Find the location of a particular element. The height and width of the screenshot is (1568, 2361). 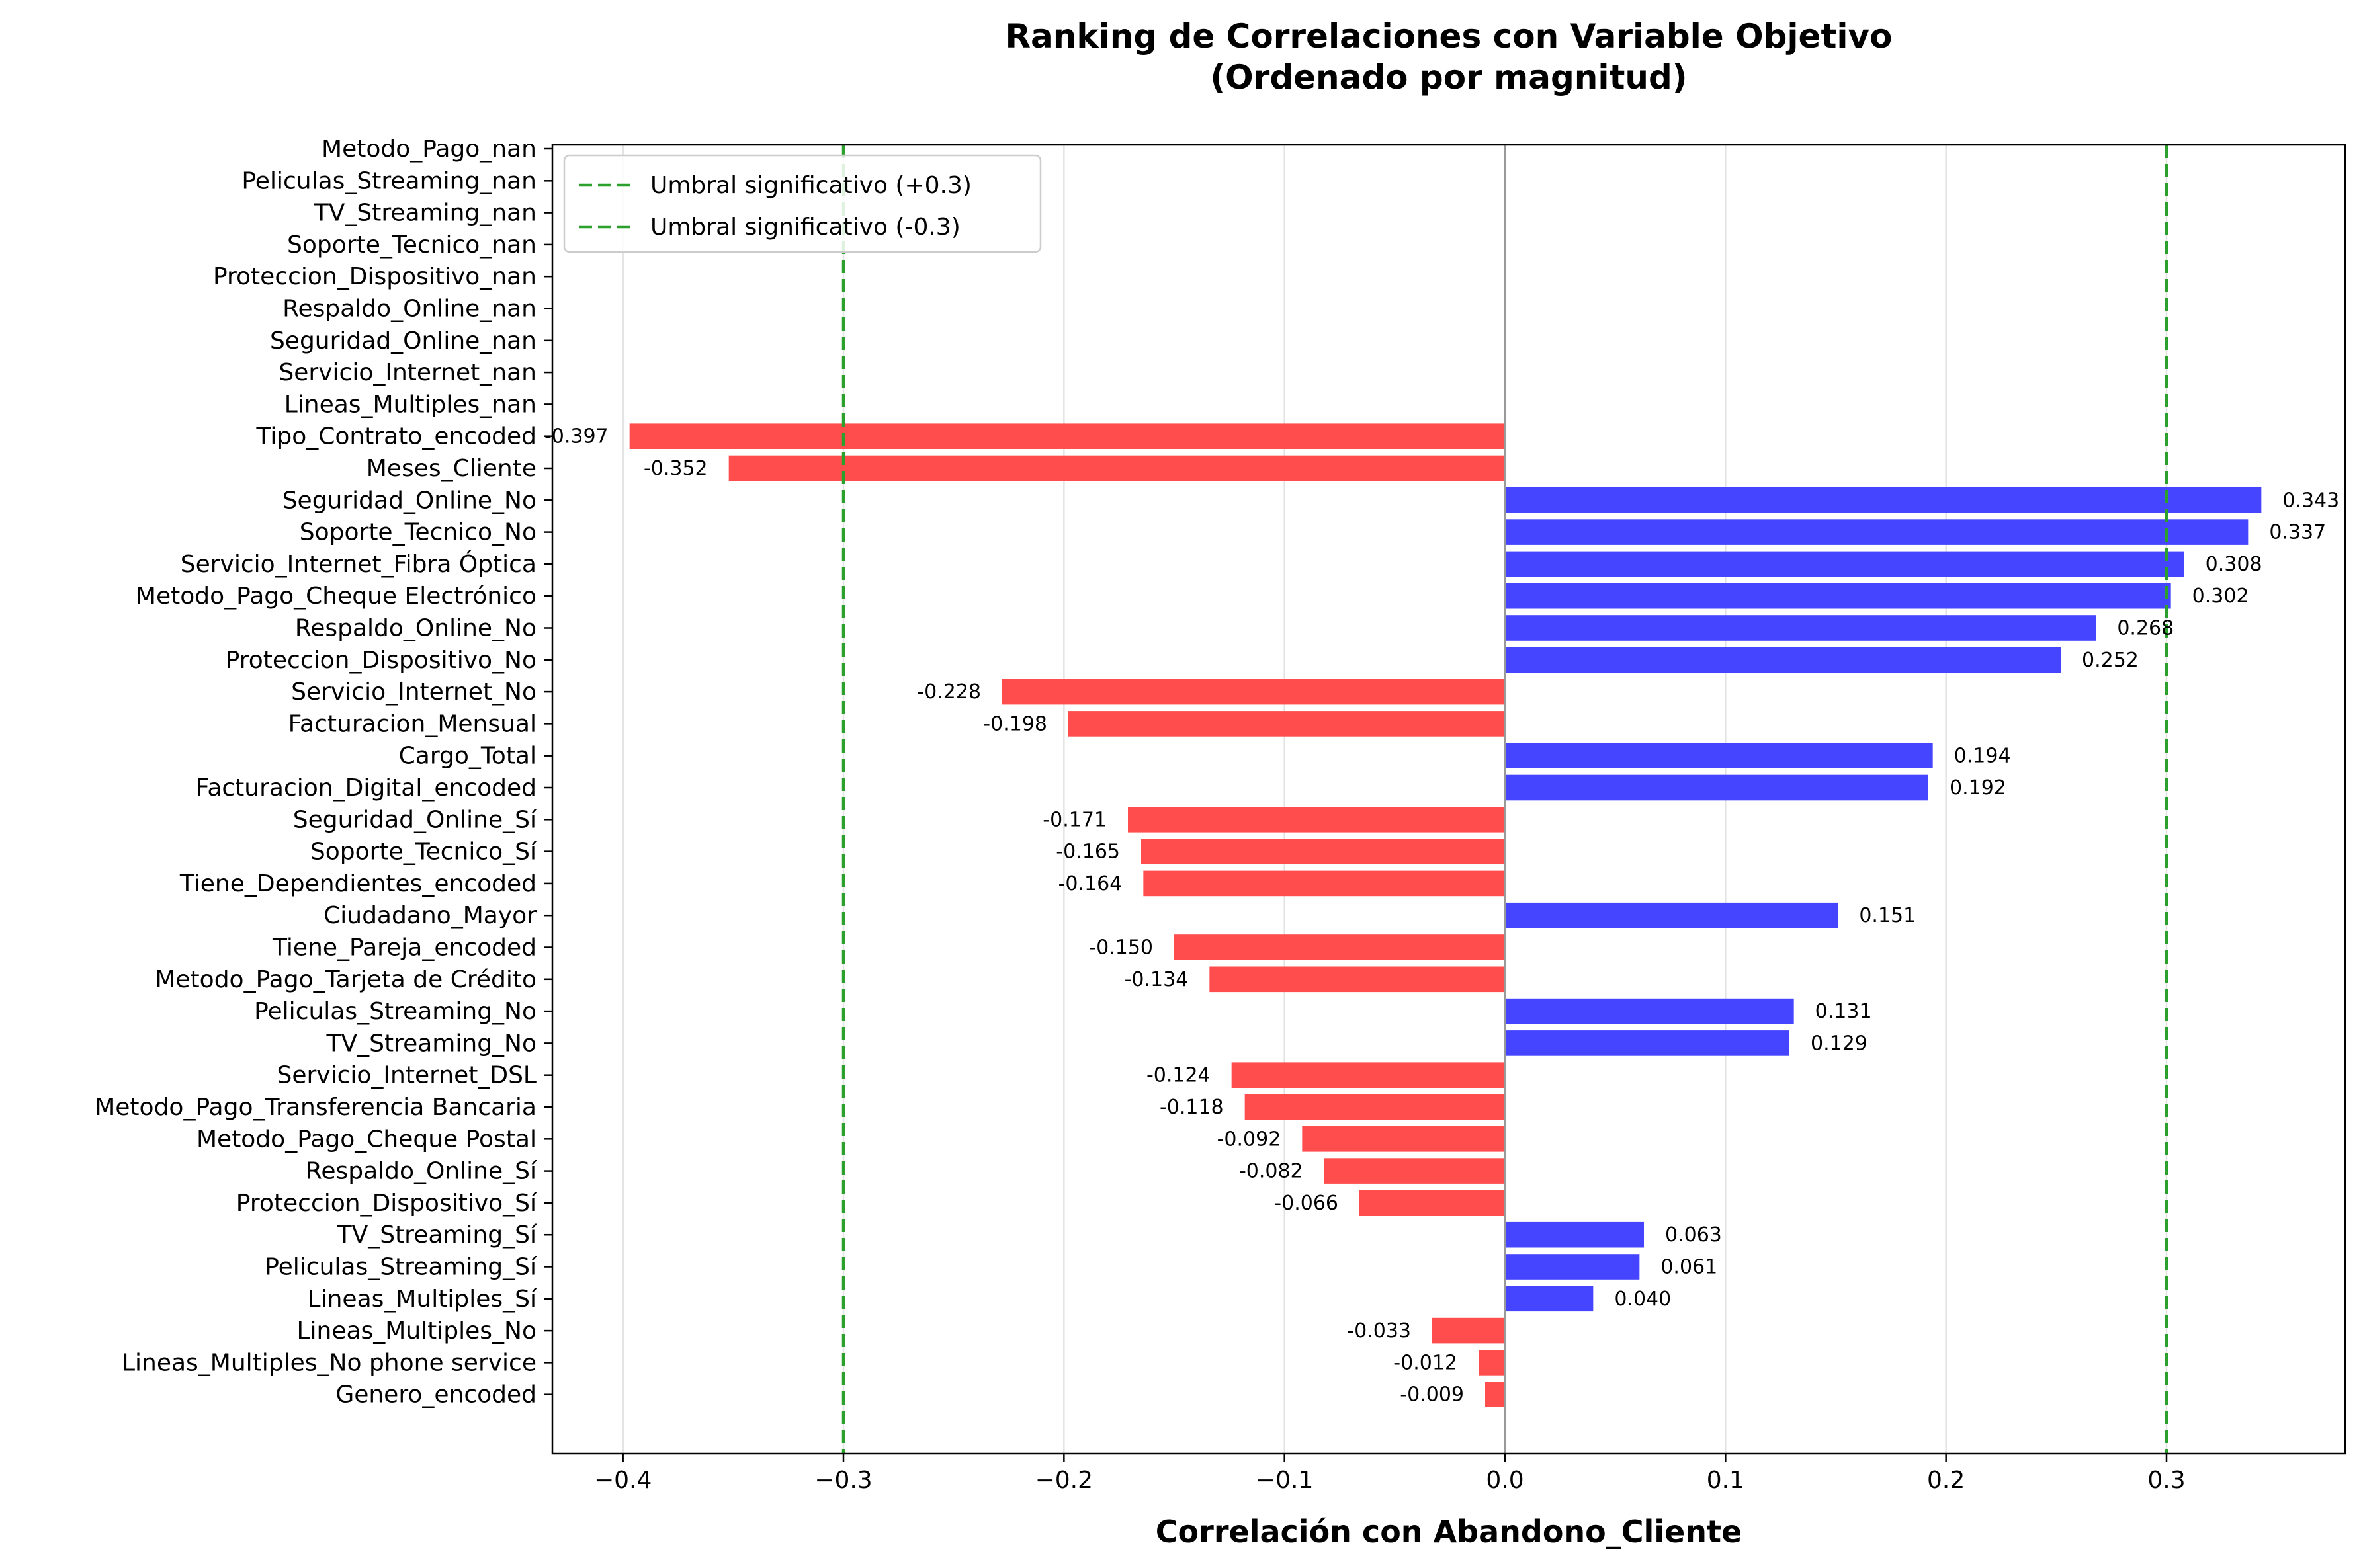

y-tick-label: Proteccion_Dispositivo_Sí is located at coordinates (386, 1203).